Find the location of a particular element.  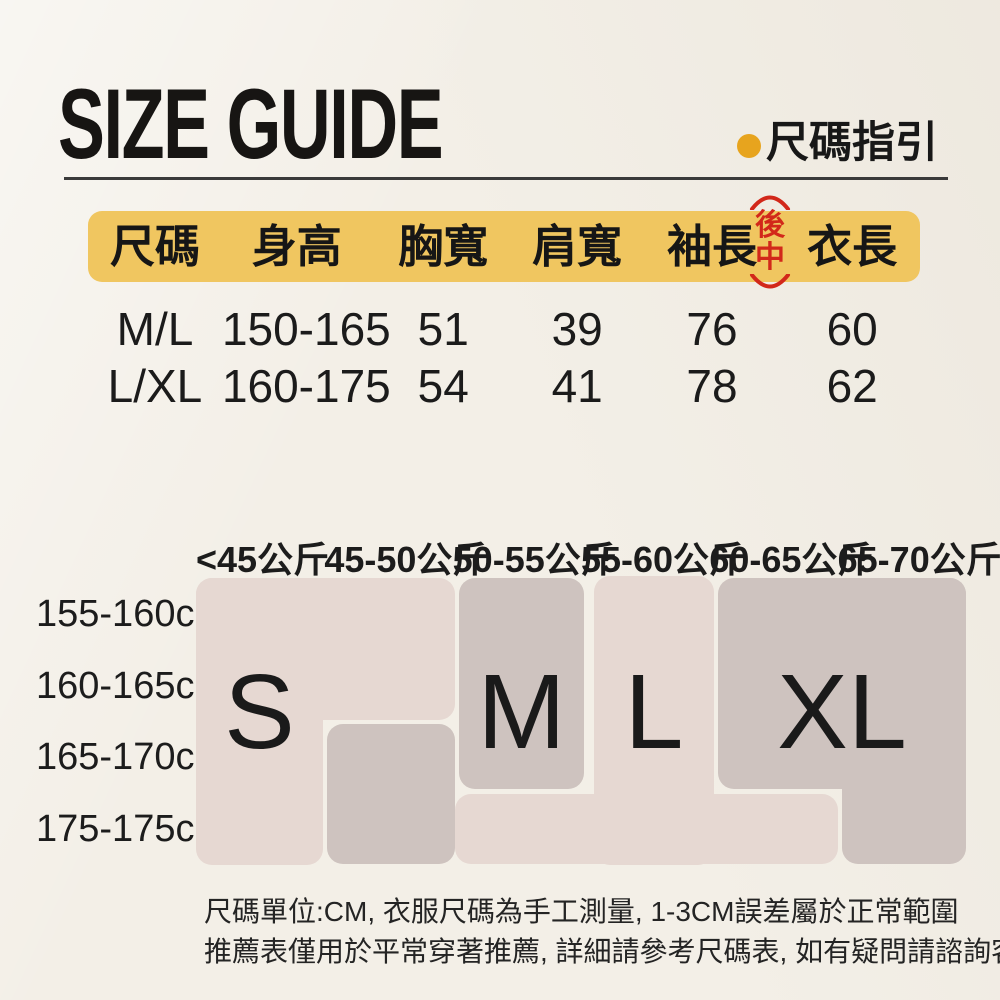

height-value: 160-175 is located at coordinates (306, 386).